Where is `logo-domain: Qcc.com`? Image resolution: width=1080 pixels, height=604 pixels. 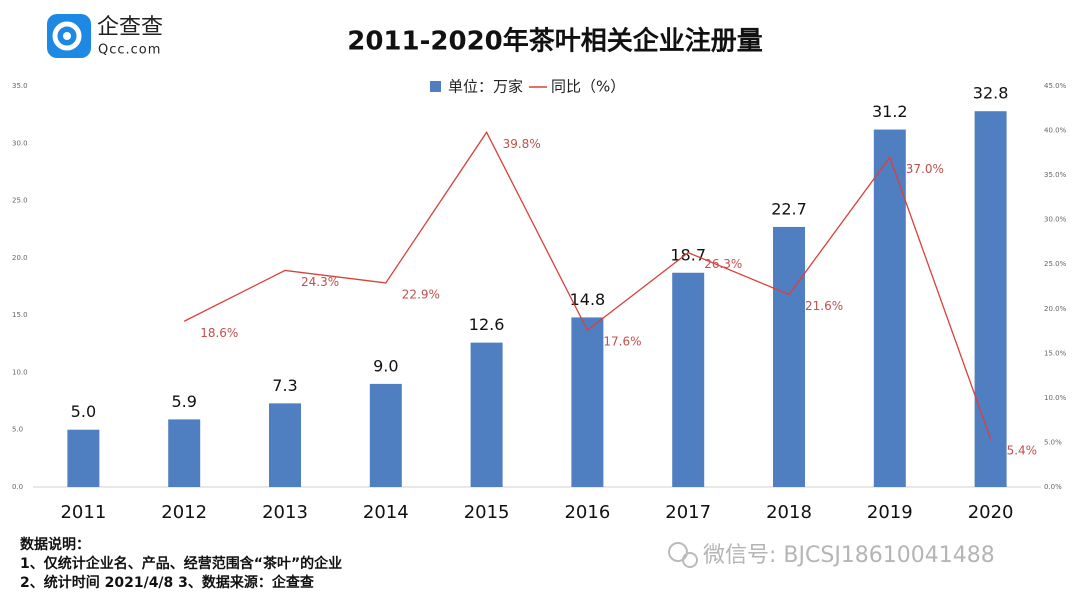 logo-domain: Qcc.com is located at coordinates (129, 50).